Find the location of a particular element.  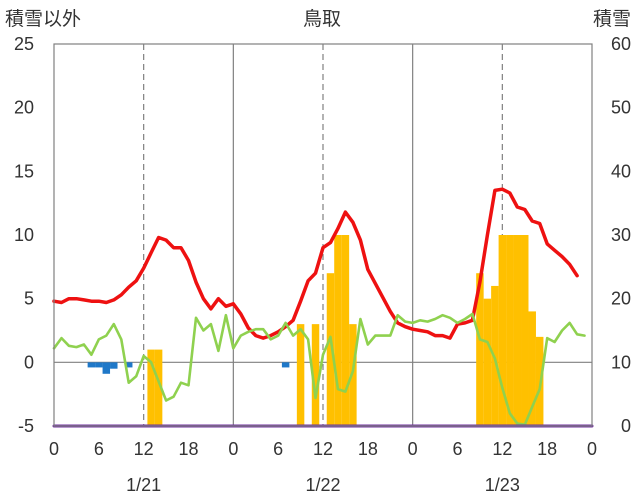

right-y-tick-label: 20 is located at coordinates (621, 299).